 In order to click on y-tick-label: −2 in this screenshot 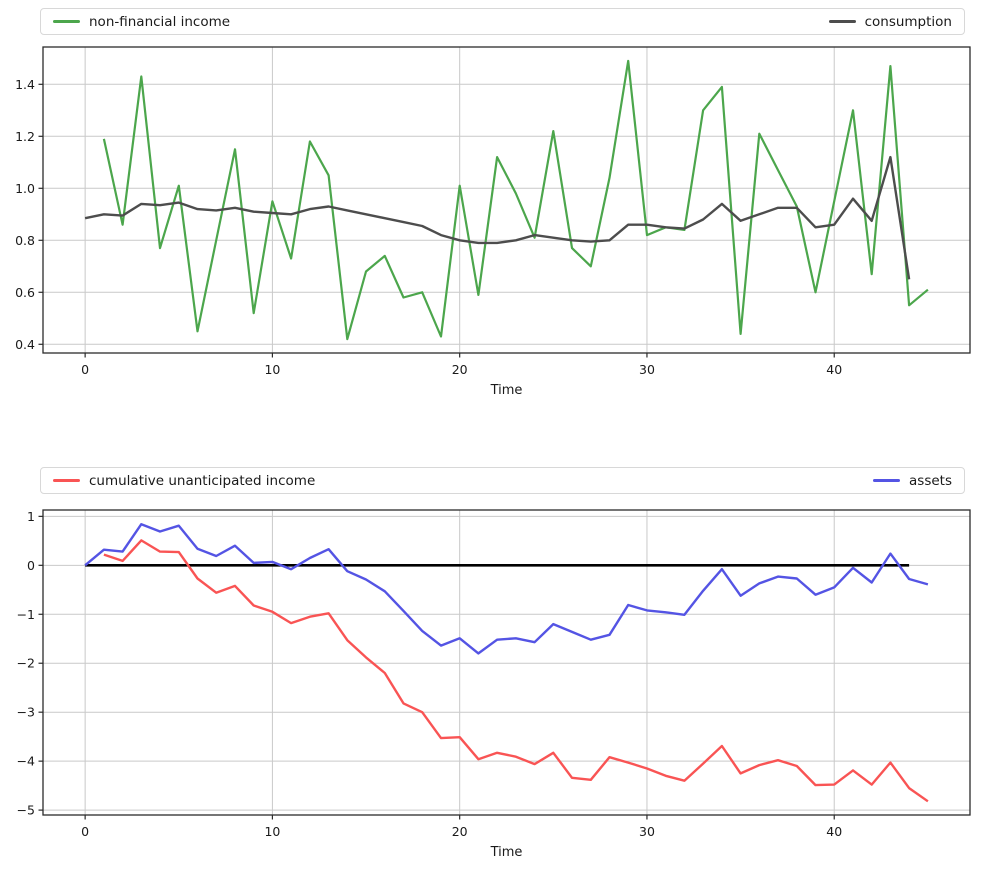, I will do `click(26, 663)`.